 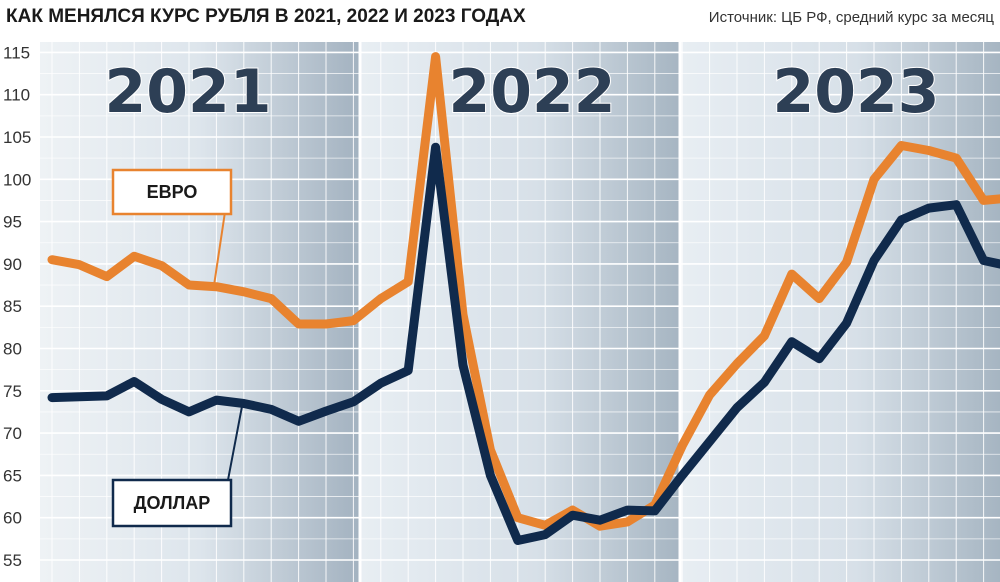 I want to click on chart-source: Источник: ЦБ РФ, средний курс за месяц, so click(x=851, y=17).